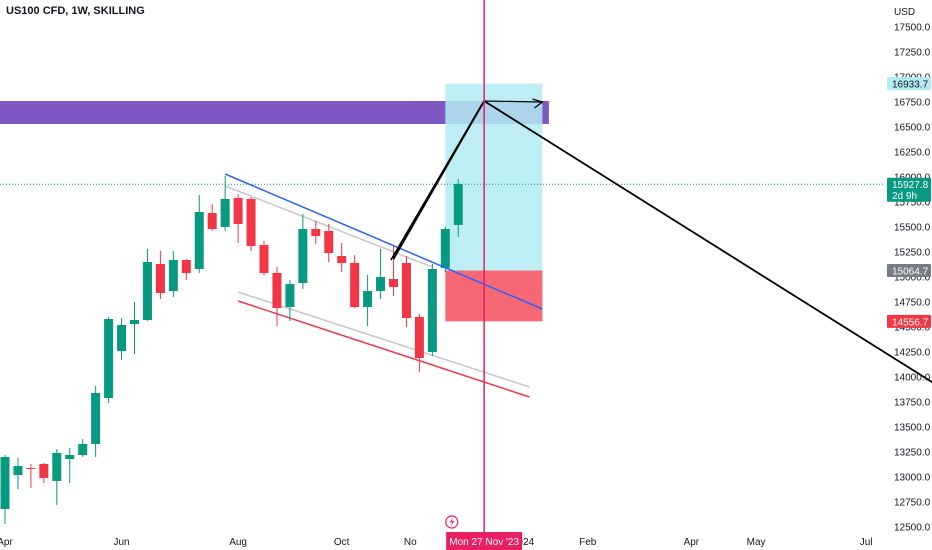  Describe the element at coordinates (912, 453) in the screenshot. I see `y-tick-label: 13250.0` at that location.